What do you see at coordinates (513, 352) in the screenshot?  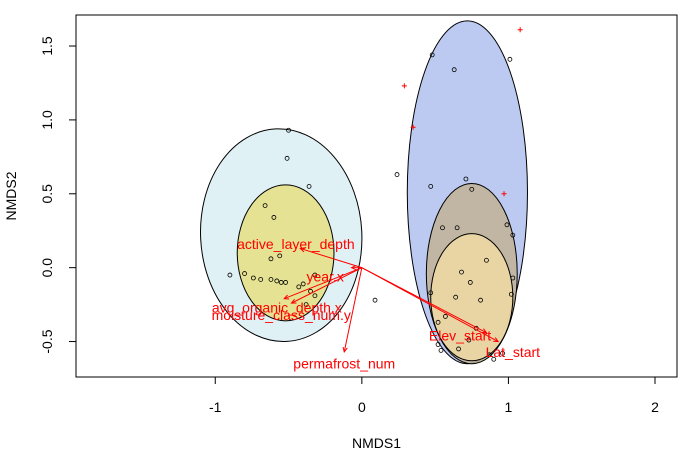 I see `lat-start-label: Lat_start` at bounding box center [513, 352].